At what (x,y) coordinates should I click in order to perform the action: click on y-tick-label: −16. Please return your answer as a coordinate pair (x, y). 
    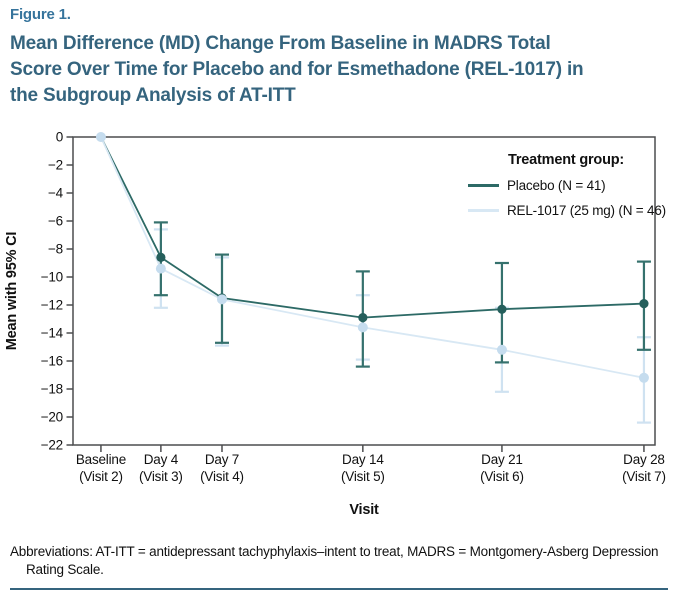
    Looking at the image, I should click on (52, 361).